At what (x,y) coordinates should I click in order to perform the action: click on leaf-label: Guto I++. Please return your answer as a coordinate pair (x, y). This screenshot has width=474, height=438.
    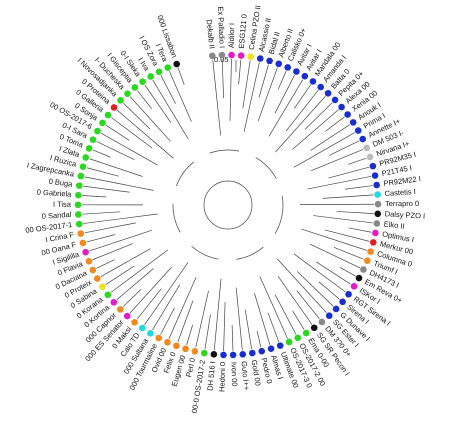
    Looking at the image, I should click on (245, 376).